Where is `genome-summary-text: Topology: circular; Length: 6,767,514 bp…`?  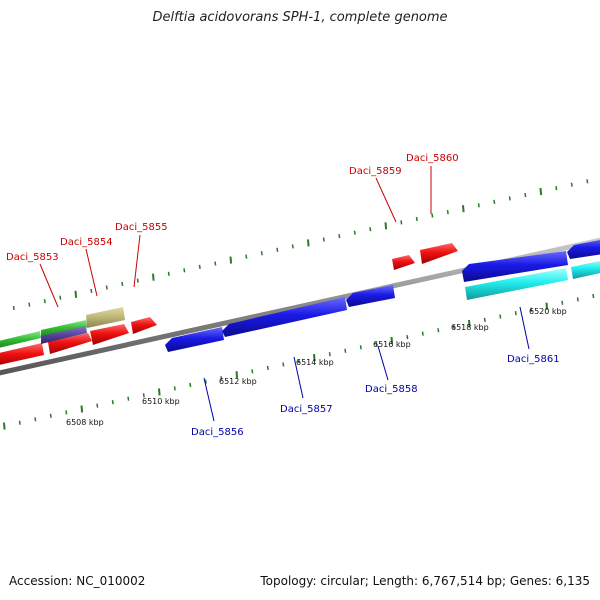 genome-summary-text: Topology: circular; Length: 6,767,514 bp… is located at coordinates (425, 581).